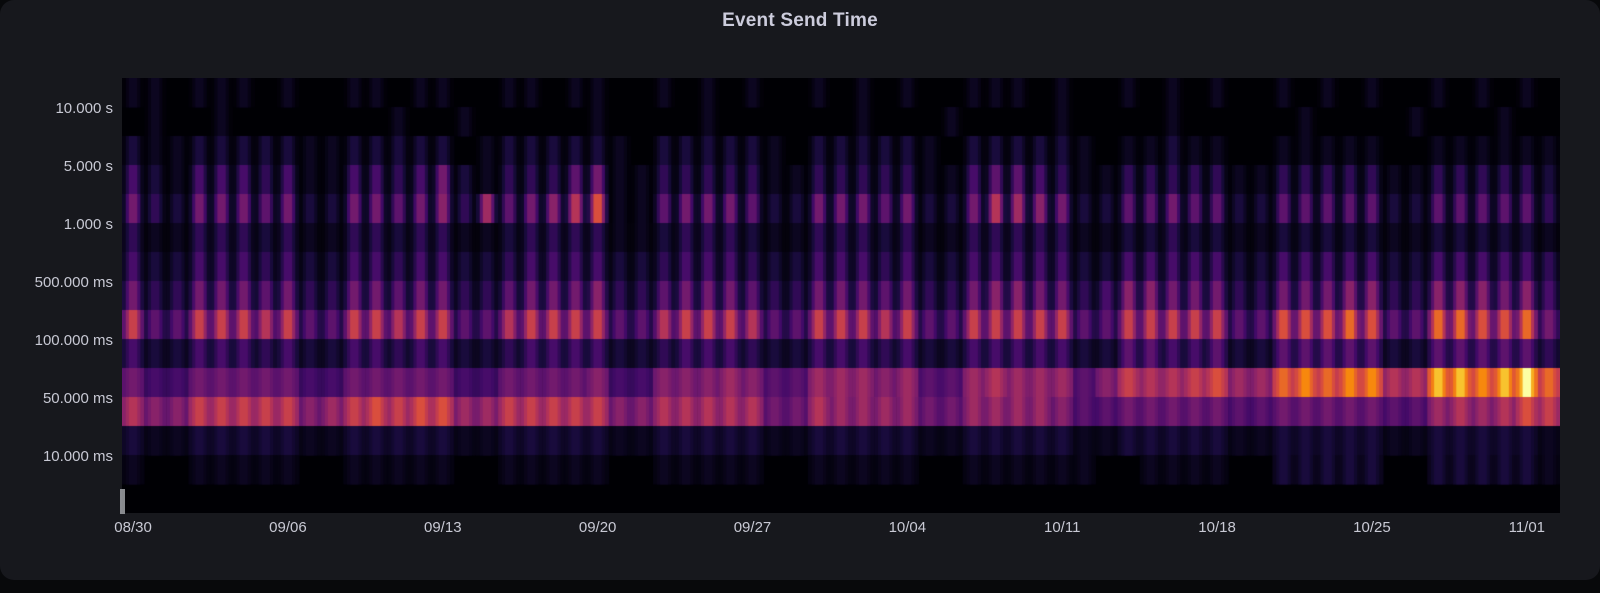 This screenshot has width=1600, height=593. Describe the element at coordinates (1372, 527) in the screenshot. I see `x-tick-label: 10/25` at that location.